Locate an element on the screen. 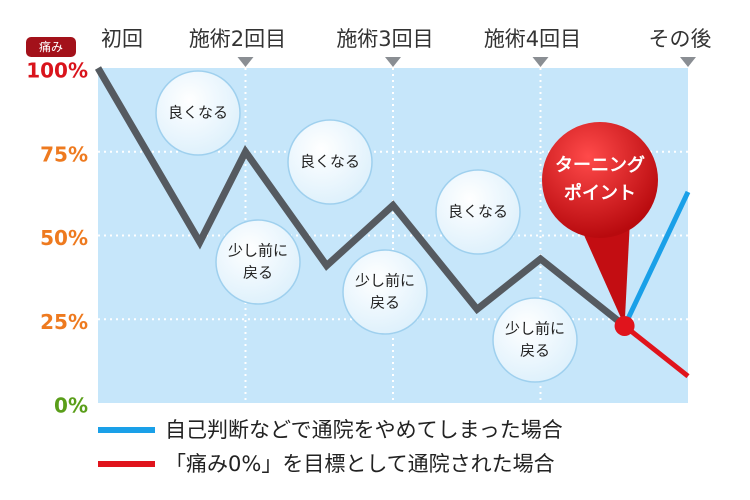 This screenshot has width=750, height=500. y-tick-label: 50% is located at coordinates (64, 238).